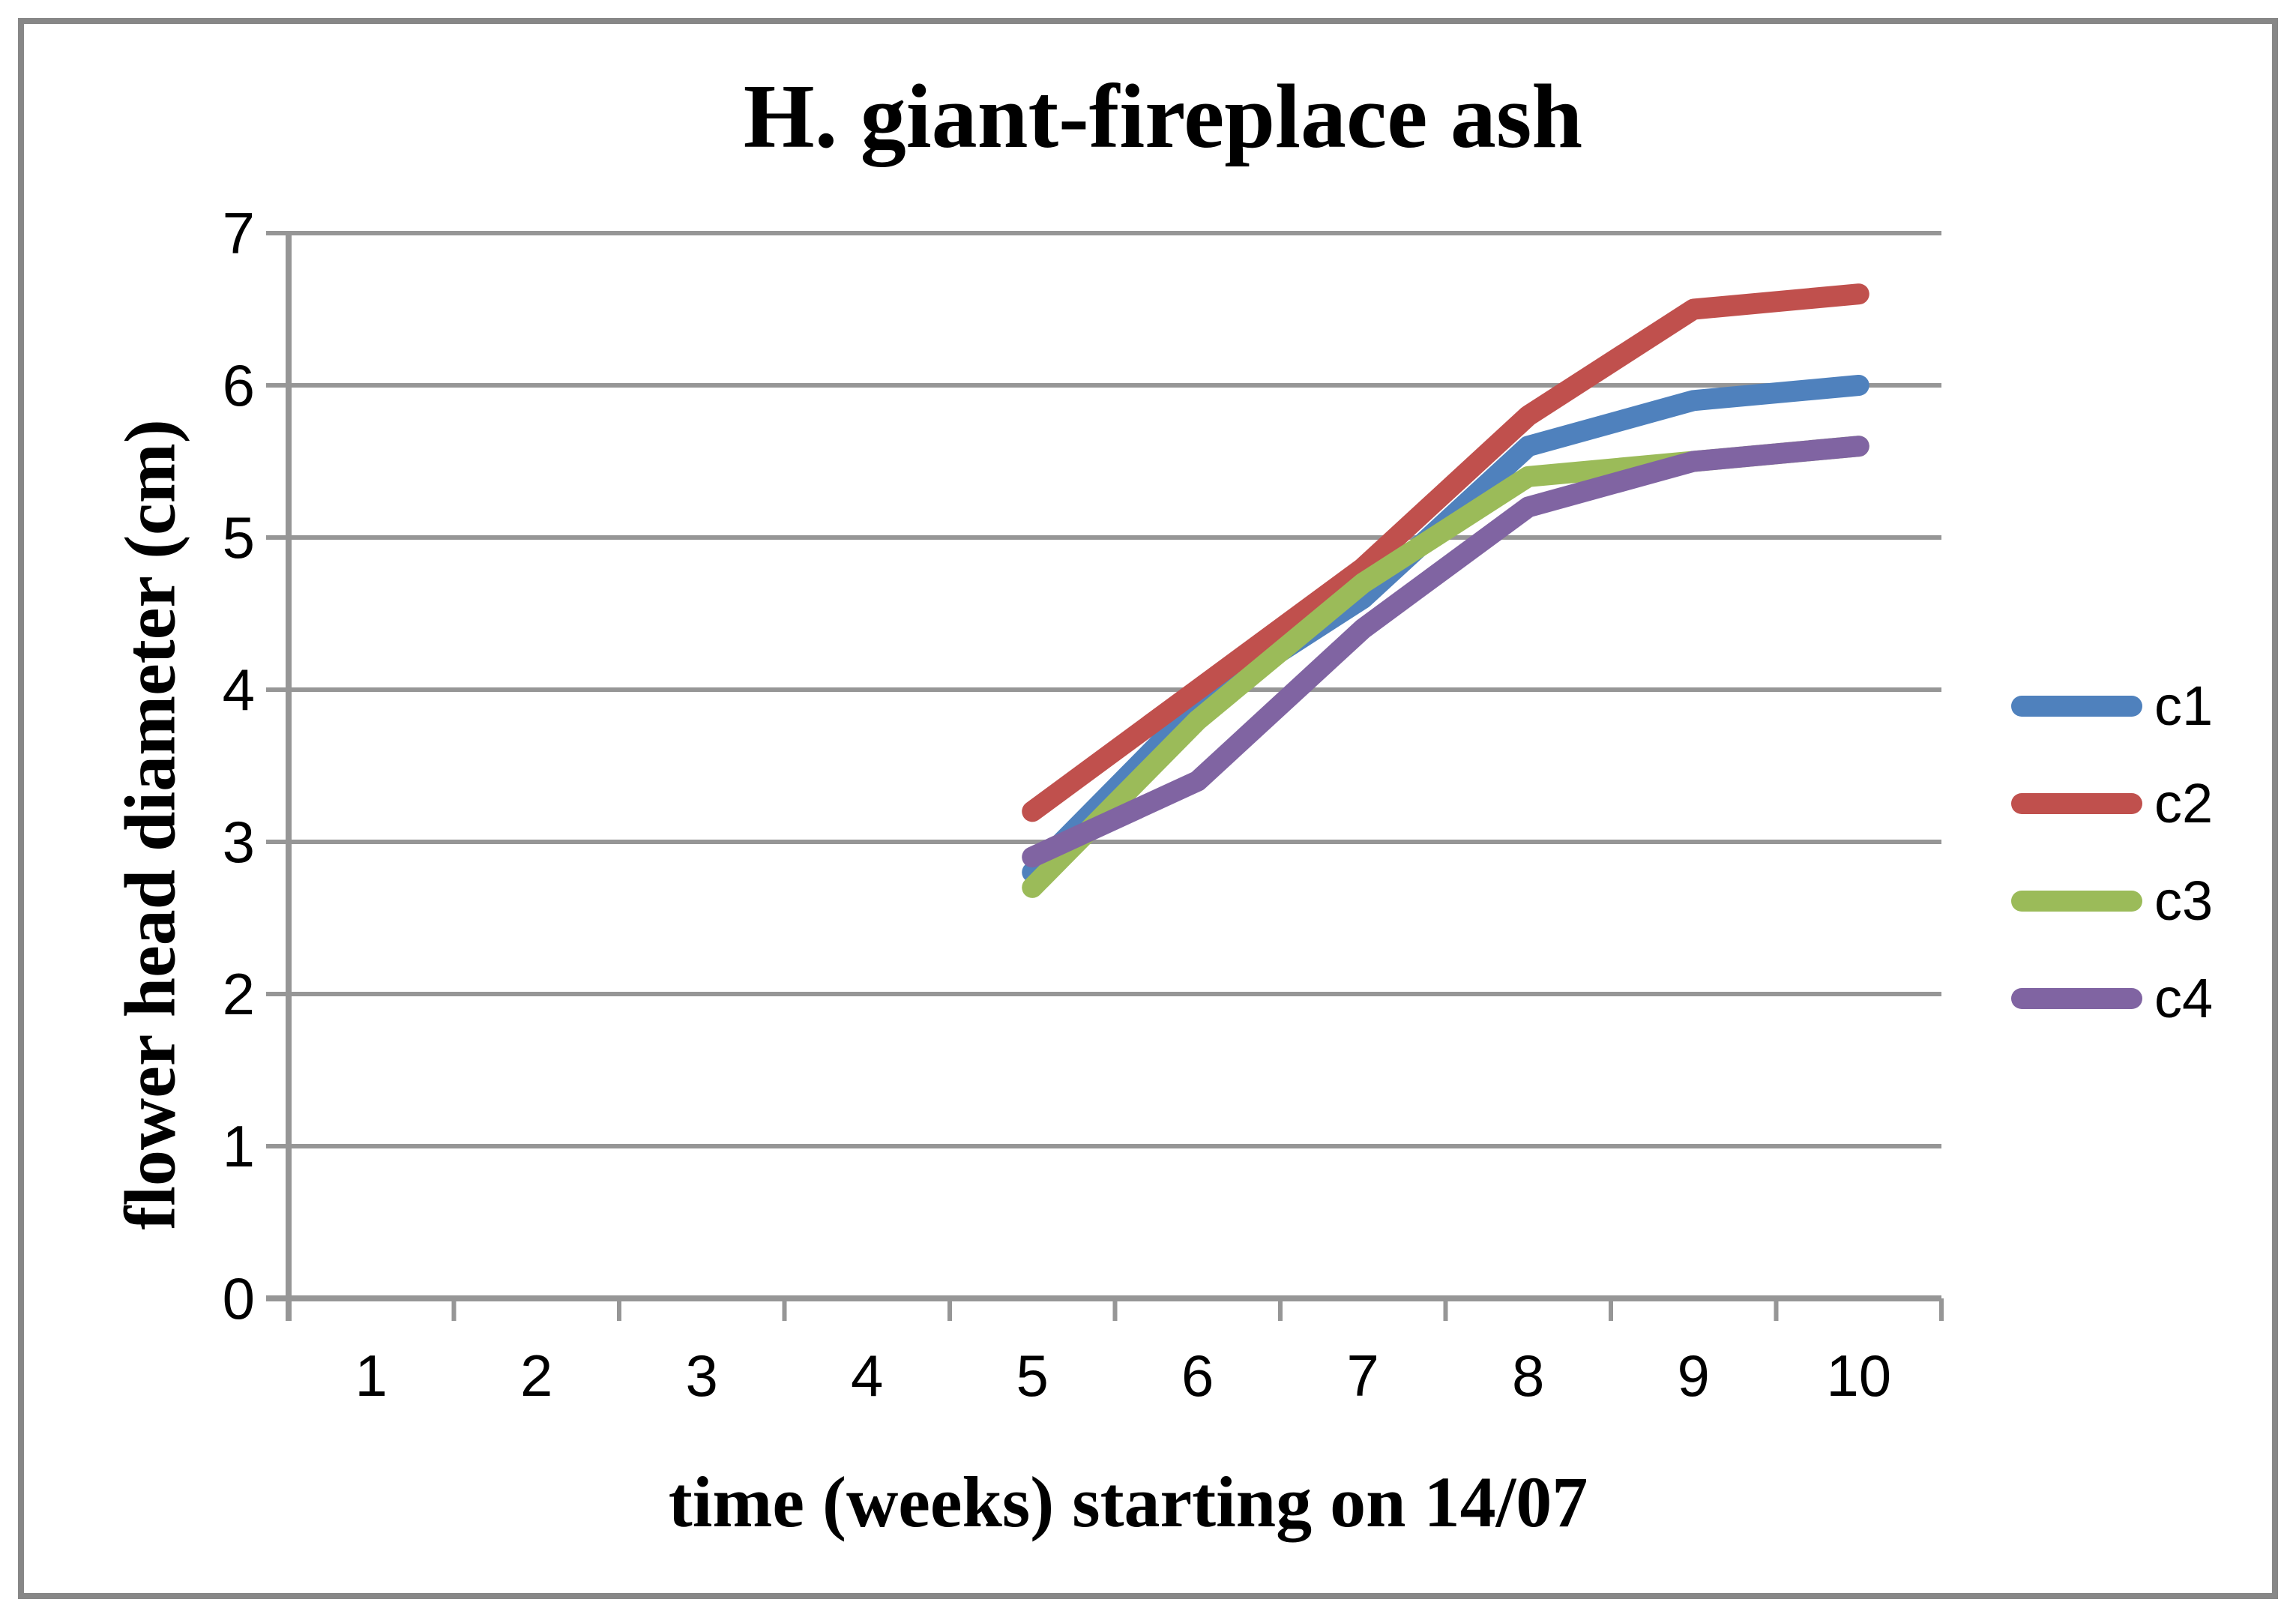 This screenshot has height=1617, width=2296. I want to click on x-tick-label-10: 10, so click(1858, 1376).